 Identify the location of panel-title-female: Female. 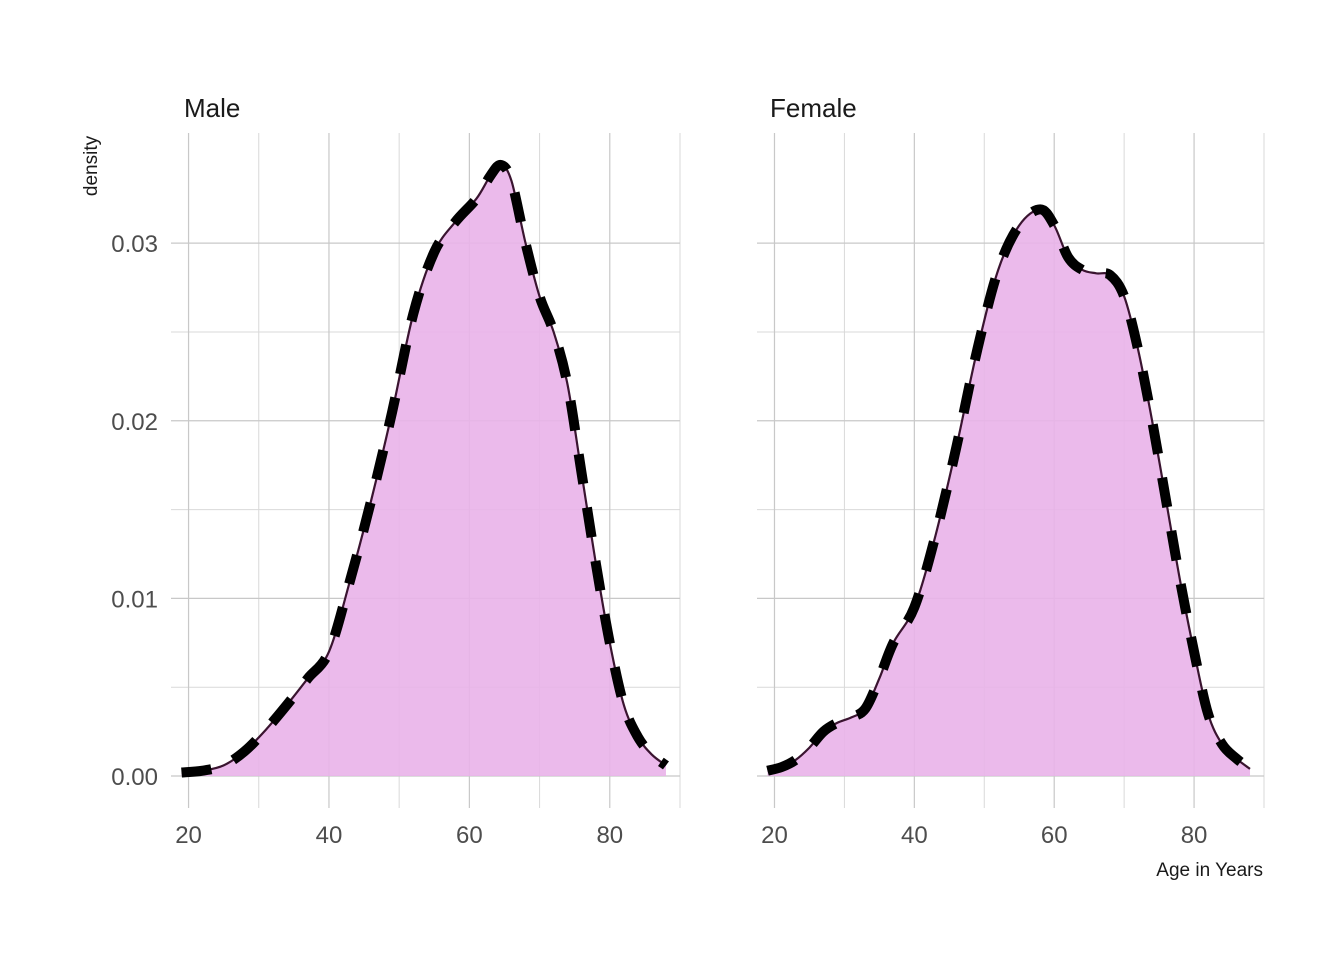
(813, 108).